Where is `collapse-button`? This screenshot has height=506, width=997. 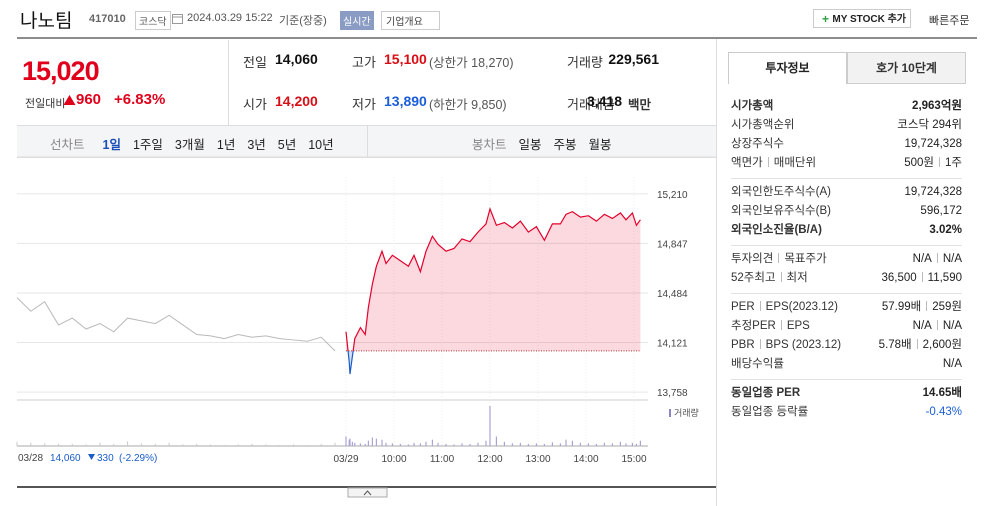 collapse-button is located at coordinates (367, 492).